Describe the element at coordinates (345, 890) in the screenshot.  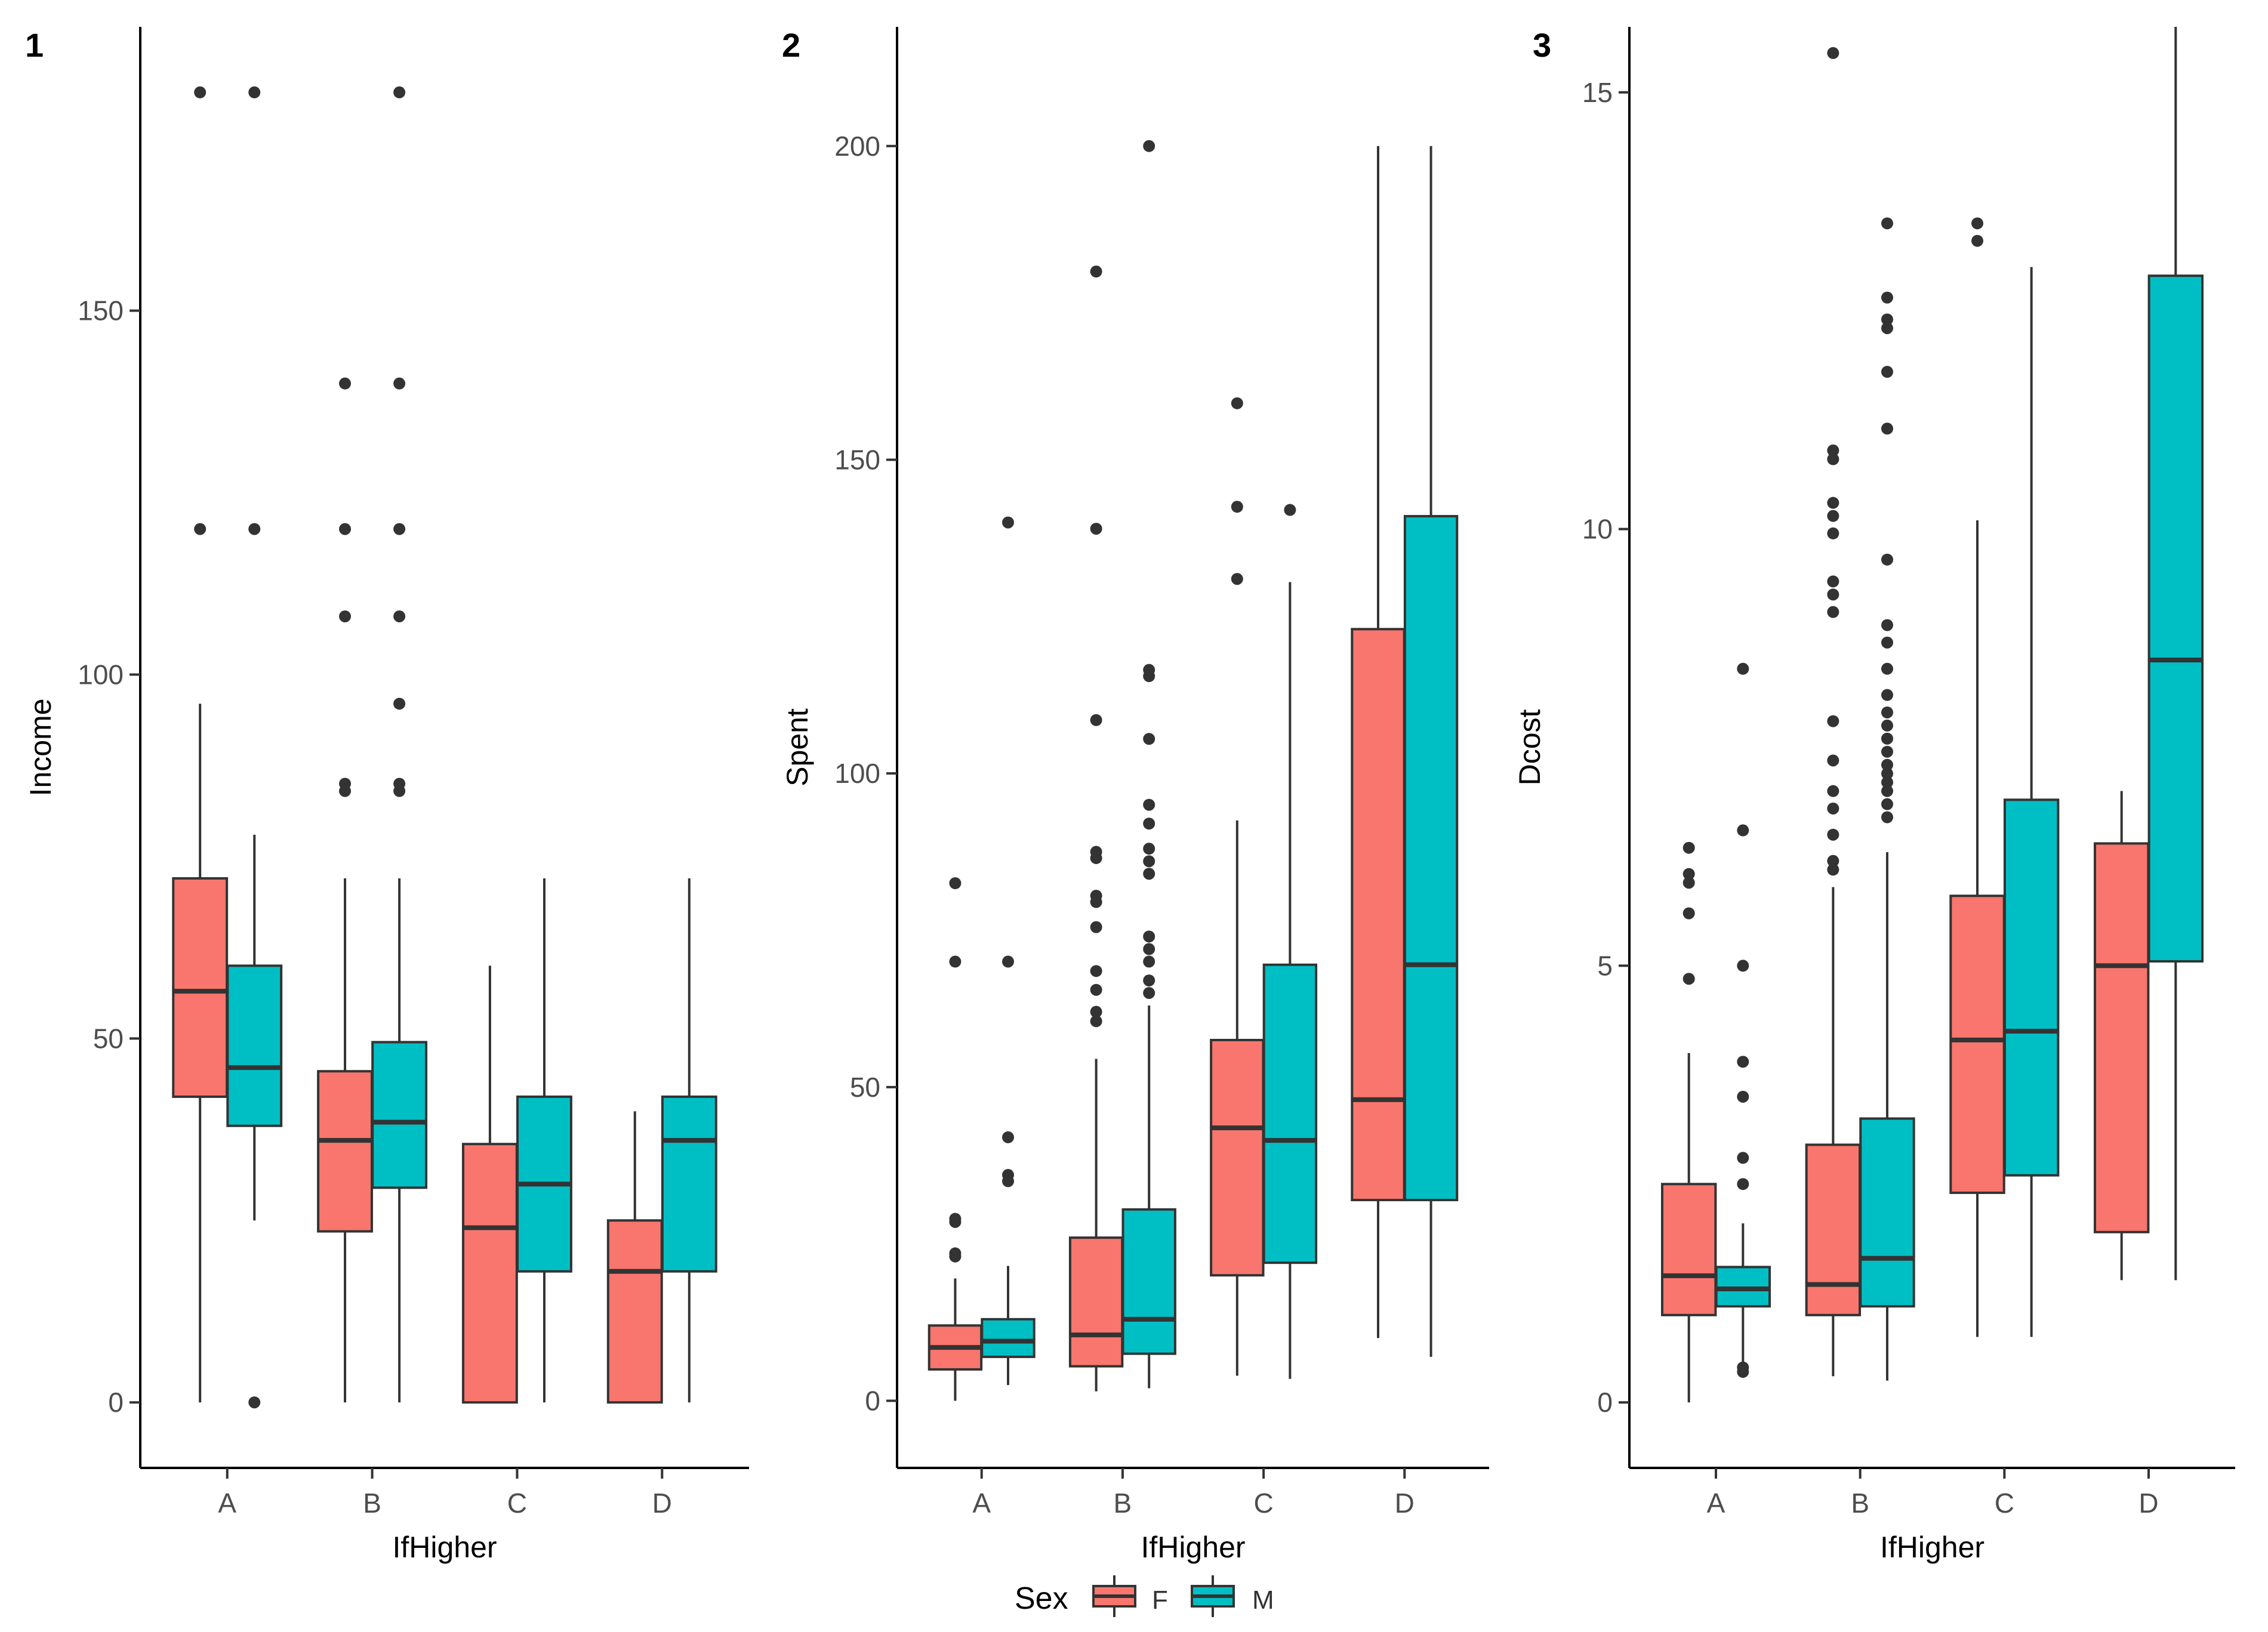
I see `box-f-b` at that location.